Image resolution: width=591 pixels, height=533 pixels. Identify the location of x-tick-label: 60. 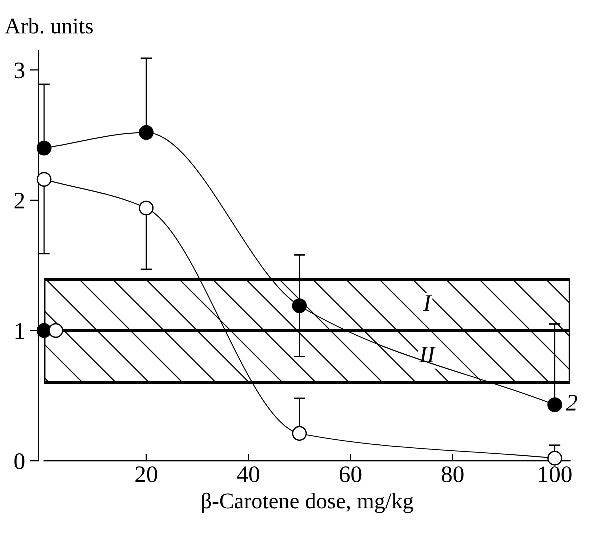
(351, 474).